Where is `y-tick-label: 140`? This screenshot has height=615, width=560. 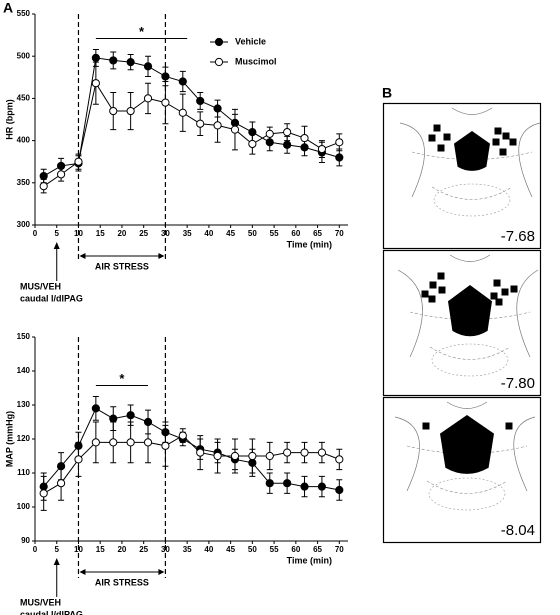
y-tick-label: 140 is located at coordinates (24, 370).